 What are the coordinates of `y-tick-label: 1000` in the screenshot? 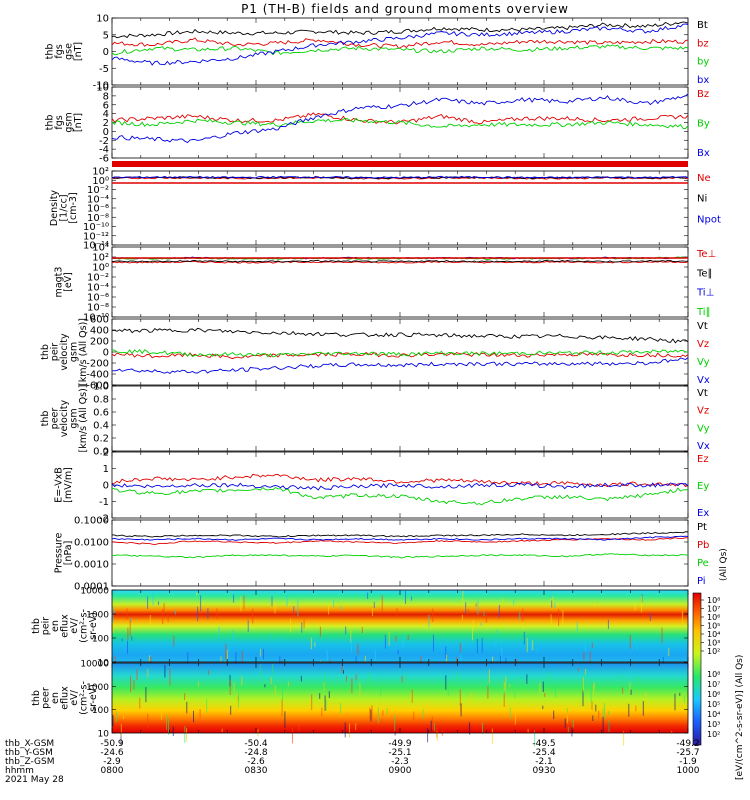 It's located at (97, 616).